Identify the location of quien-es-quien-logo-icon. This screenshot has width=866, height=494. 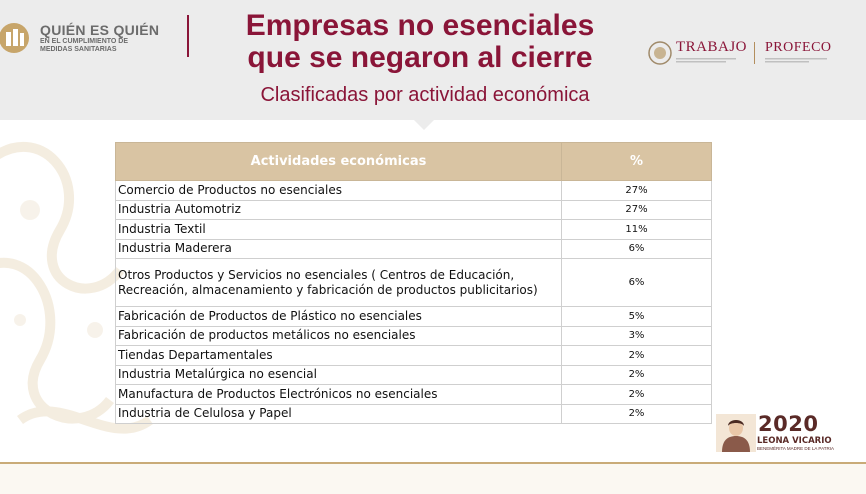
(14, 38).